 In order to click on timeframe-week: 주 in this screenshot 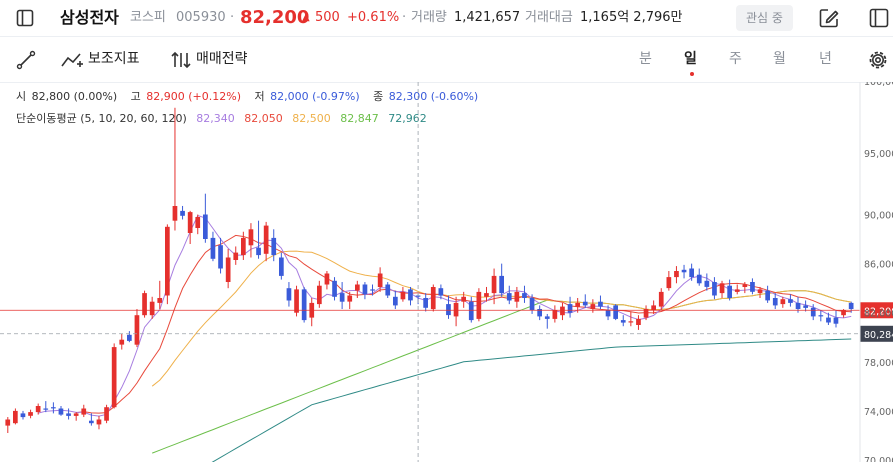, I will do `click(735, 59)`.